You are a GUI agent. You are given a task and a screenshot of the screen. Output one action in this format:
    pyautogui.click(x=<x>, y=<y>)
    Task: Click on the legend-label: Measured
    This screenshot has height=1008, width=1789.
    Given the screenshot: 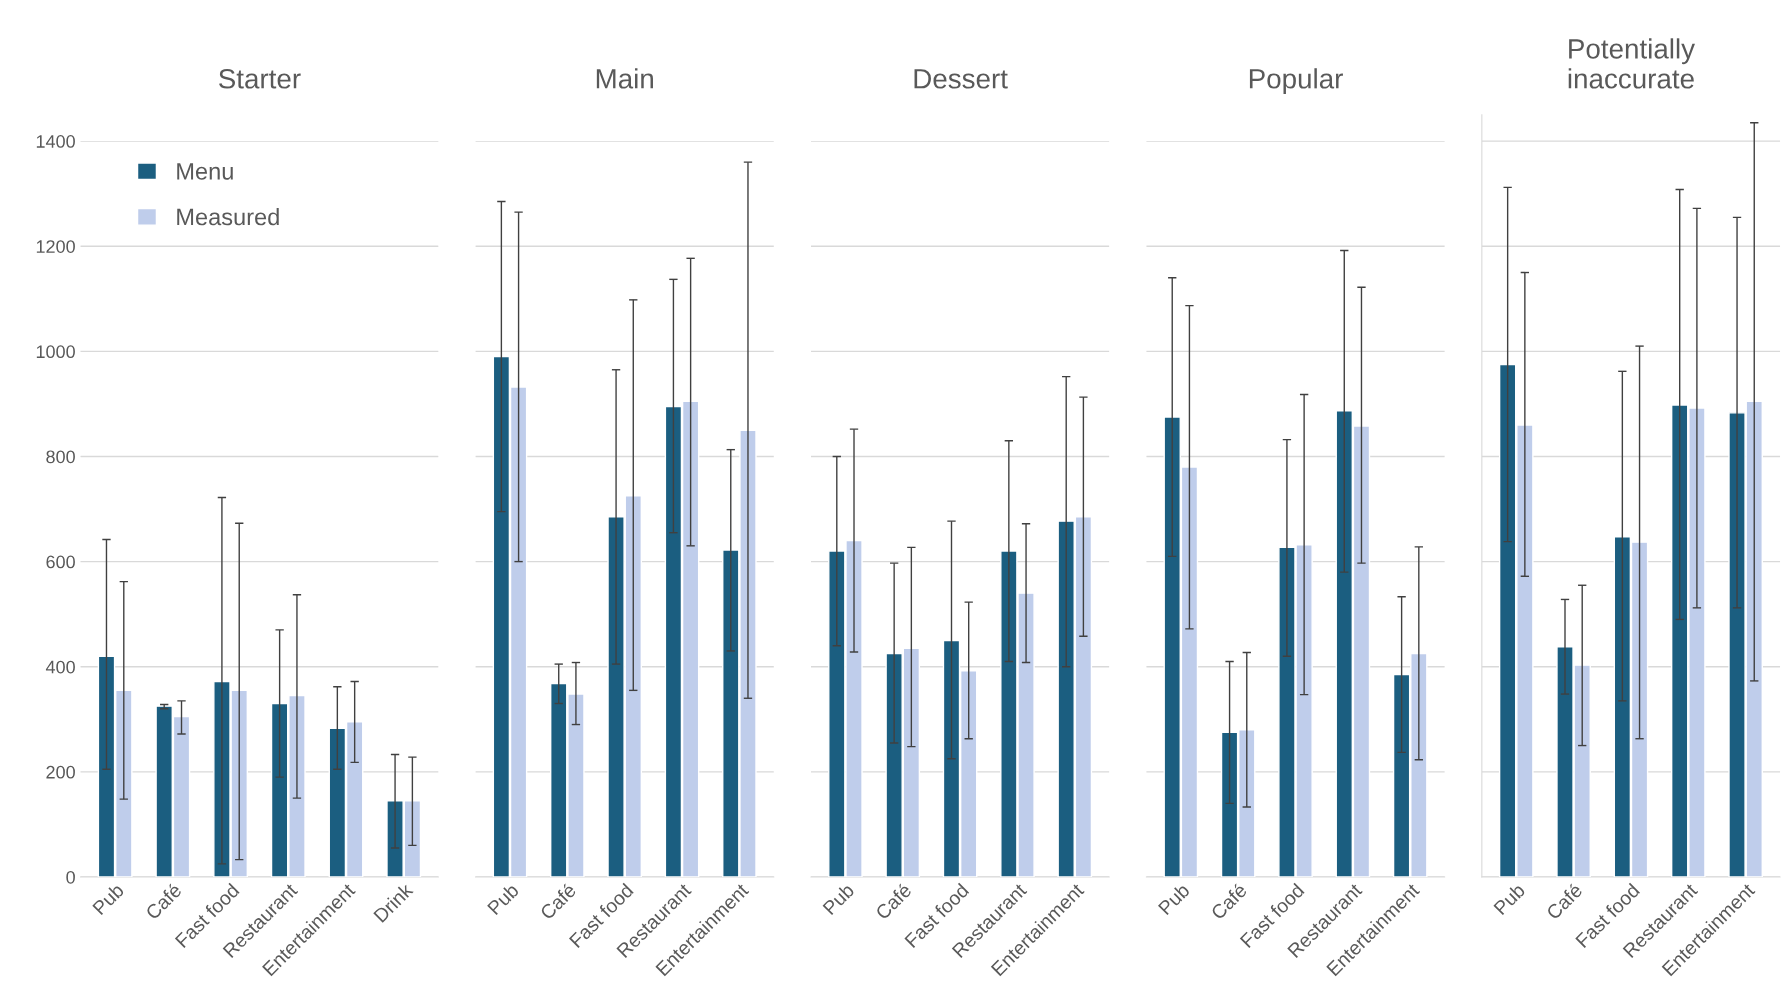 What is the action you would take?
    pyautogui.click(x=228, y=216)
    